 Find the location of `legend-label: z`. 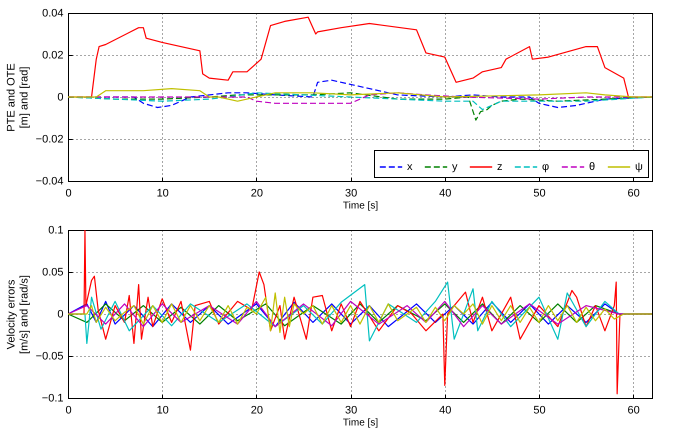

legend-label: z is located at coordinates (499, 167).